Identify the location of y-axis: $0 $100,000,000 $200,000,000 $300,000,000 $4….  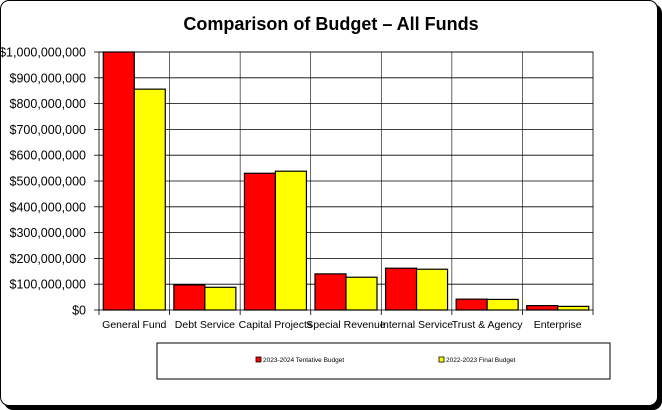
(49, 182).